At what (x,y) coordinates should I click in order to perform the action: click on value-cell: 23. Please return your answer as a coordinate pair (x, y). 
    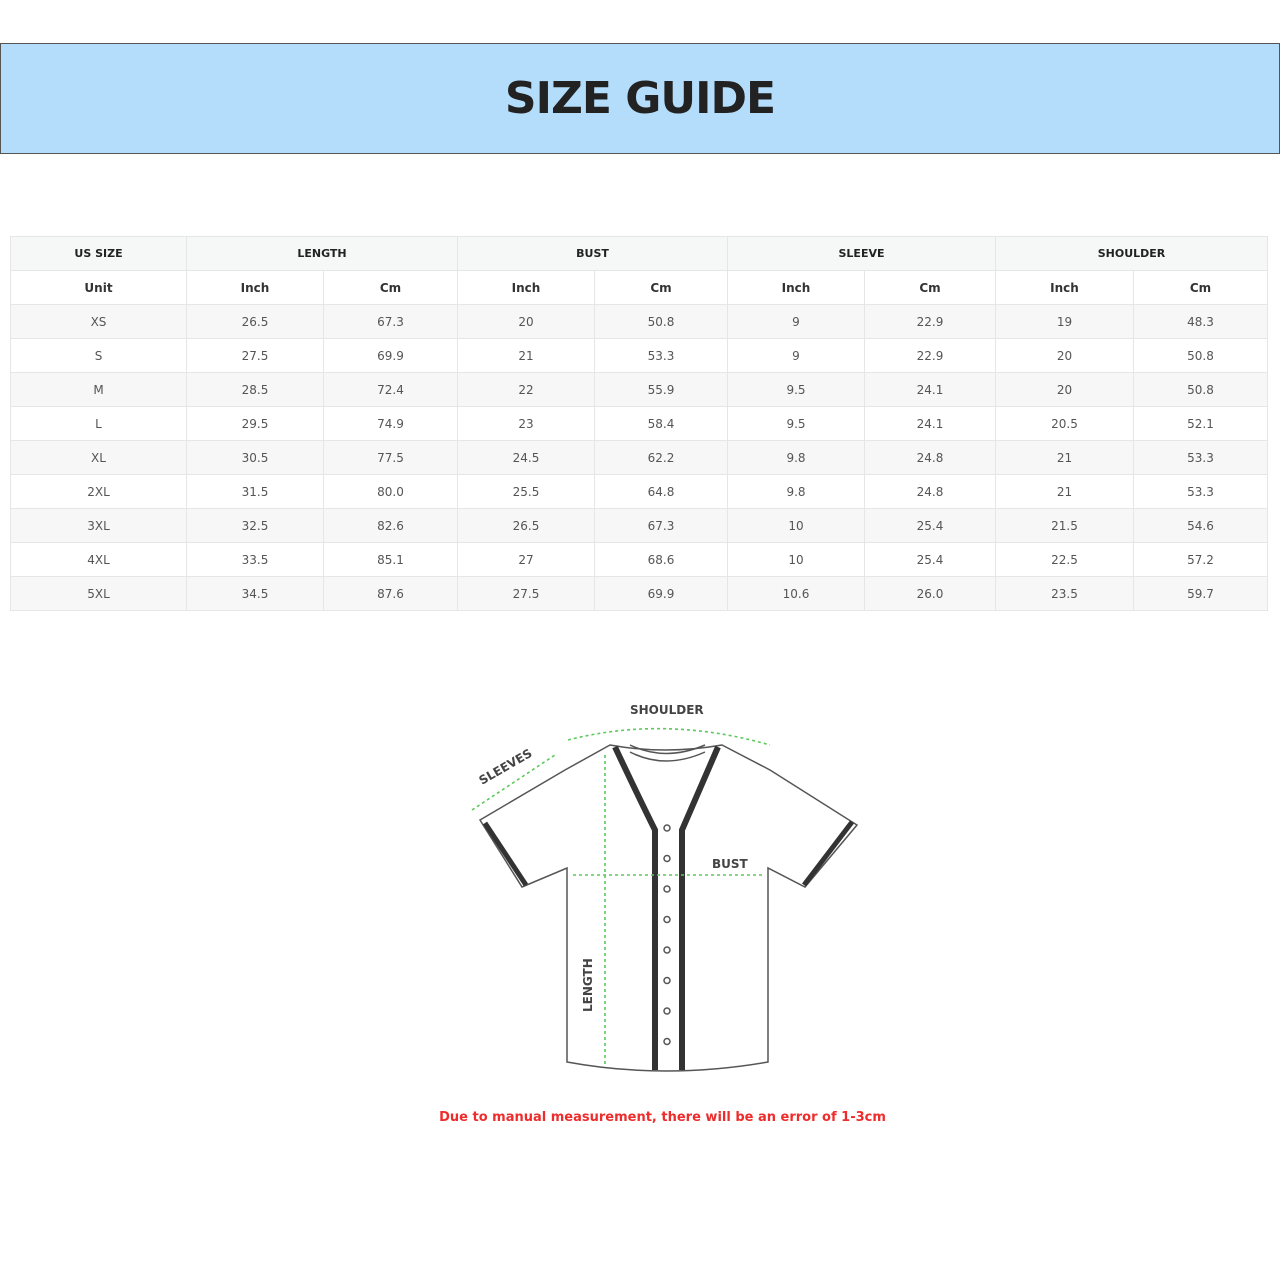
    Looking at the image, I should click on (526, 423).